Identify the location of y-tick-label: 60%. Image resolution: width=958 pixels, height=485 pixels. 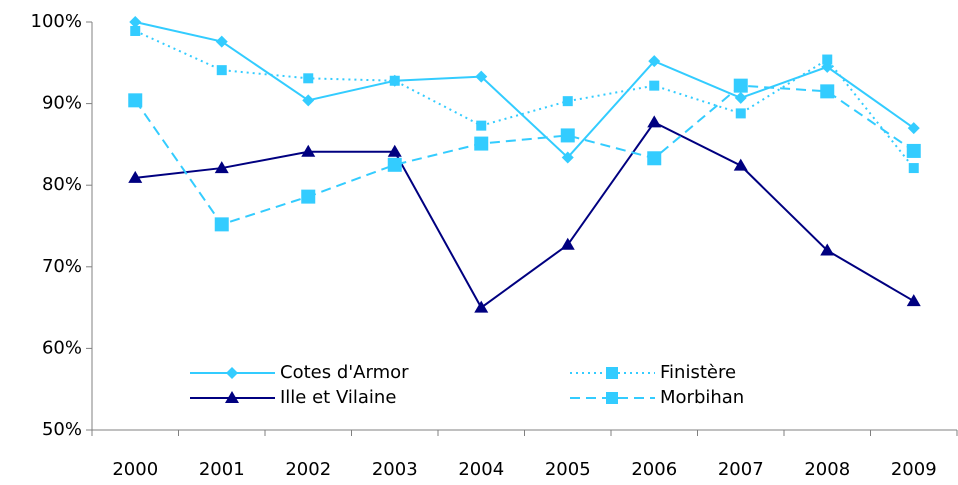
(62, 347).